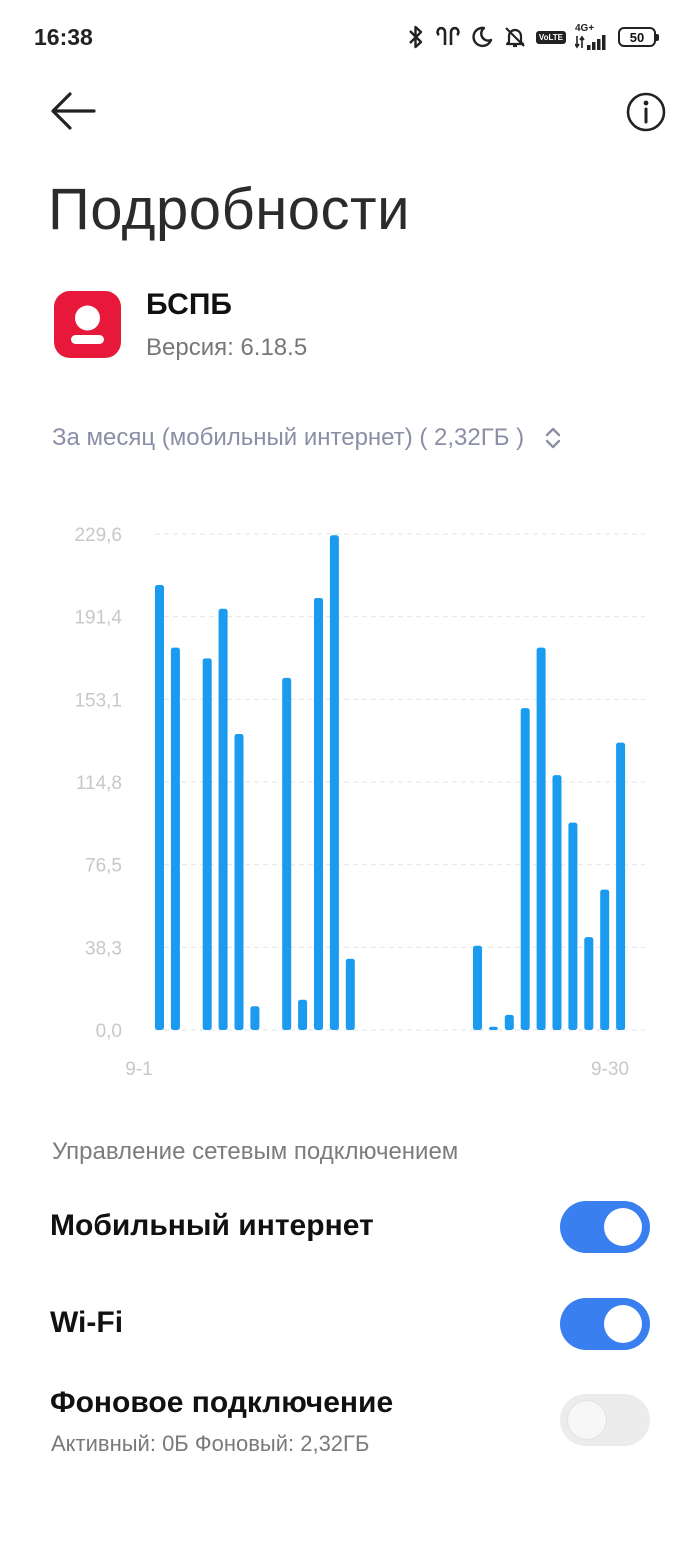 The image size is (700, 1556). What do you see at coordinates (448, 37) in the screenshot?
I see `earbuds-icon` at bounding box center [448, 37].